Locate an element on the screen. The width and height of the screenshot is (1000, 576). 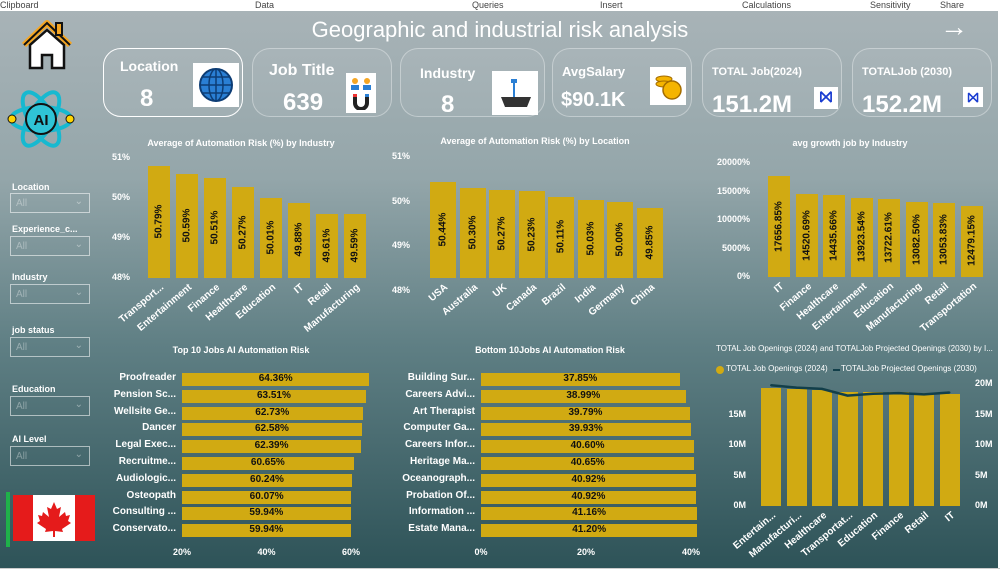
bar-transportation is located at coordinates (971, 241).